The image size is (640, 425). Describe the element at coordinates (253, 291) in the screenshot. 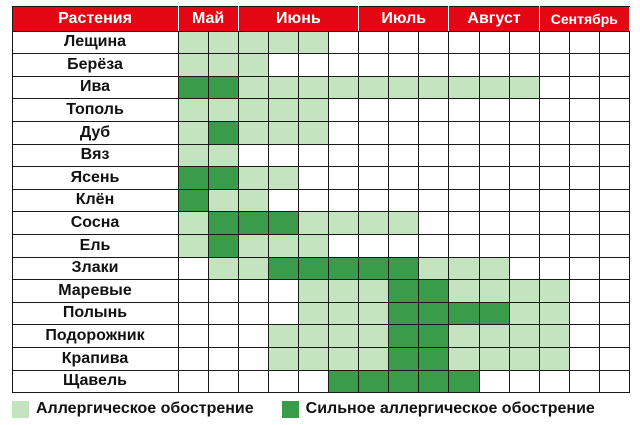

I see `cell-r12-c3` at that location.